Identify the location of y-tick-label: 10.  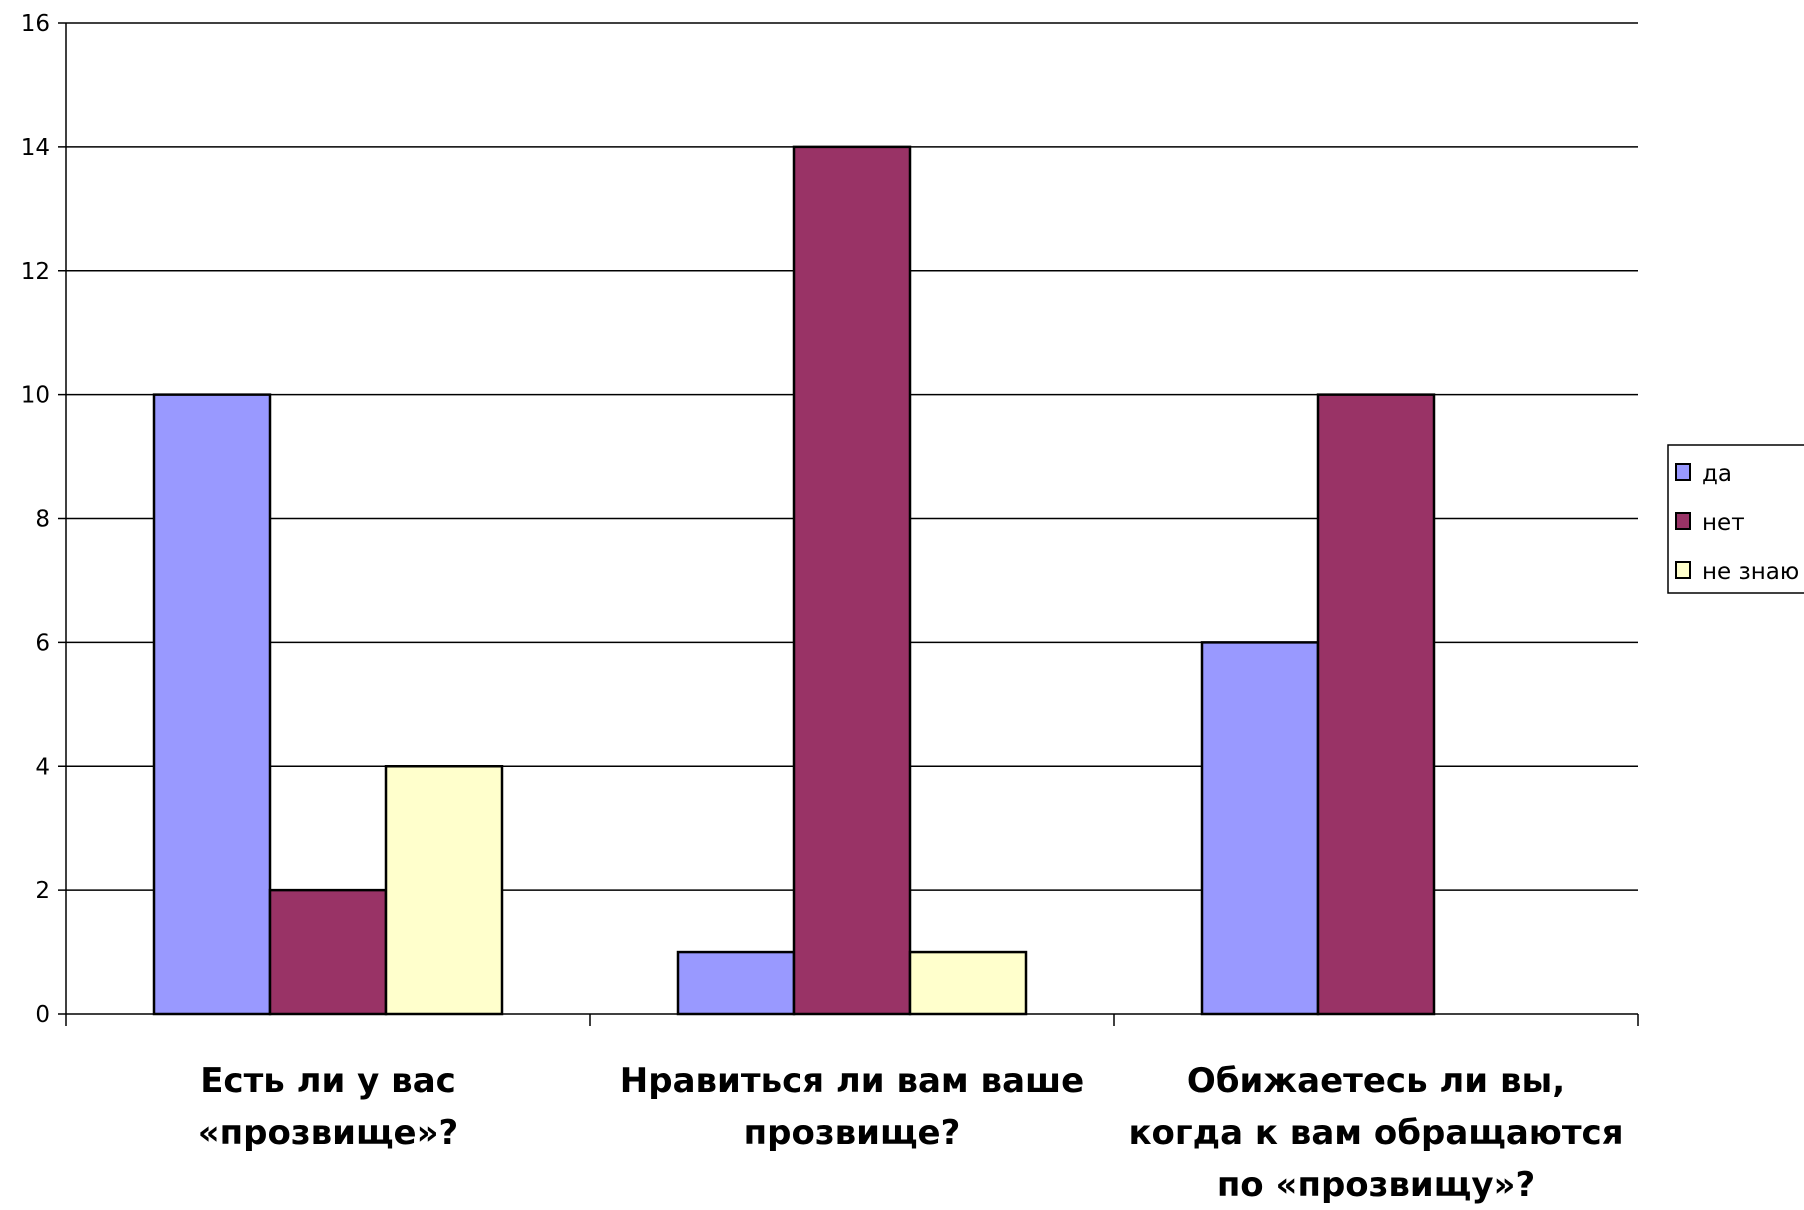
(35, 396).